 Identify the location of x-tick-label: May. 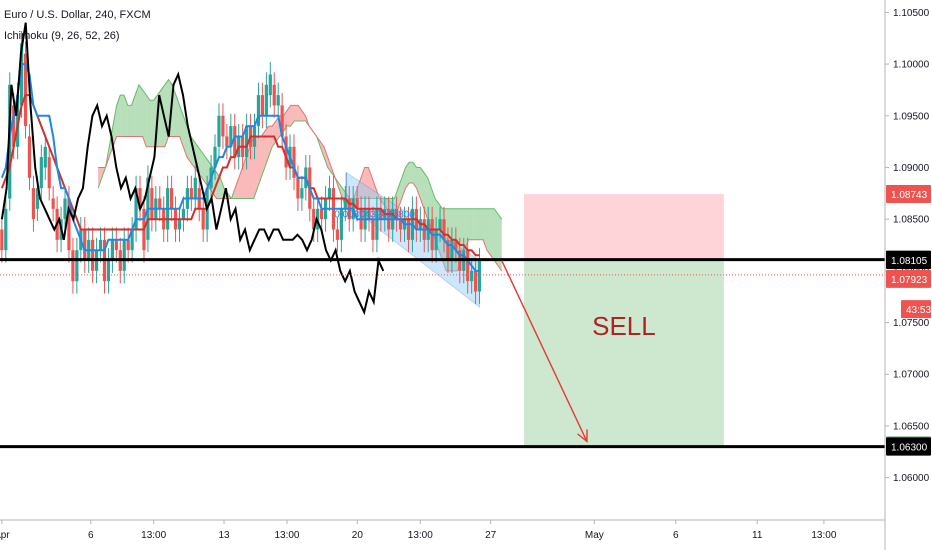
(594, 535).